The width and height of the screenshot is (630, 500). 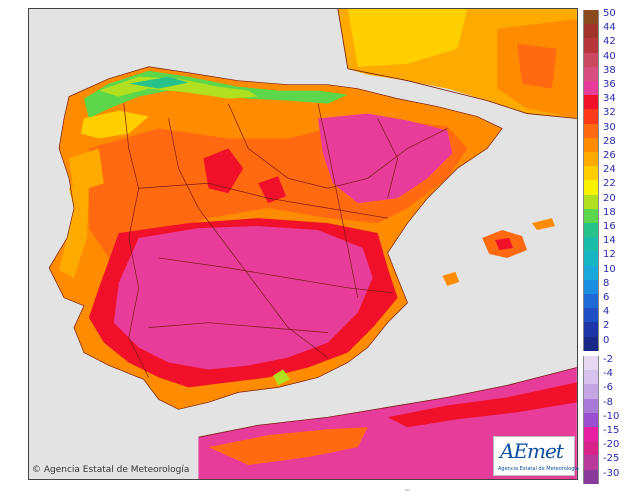 I want to click on legend-label: -25, so click(x=611, y=459).